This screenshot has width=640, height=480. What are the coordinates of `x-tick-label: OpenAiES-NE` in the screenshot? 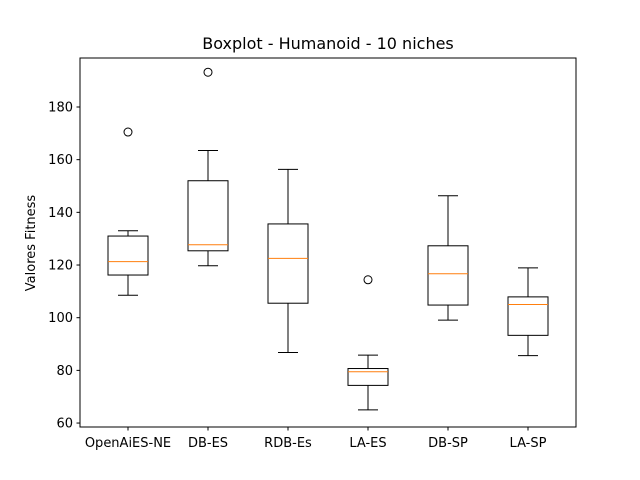 It's located at (128, 443).